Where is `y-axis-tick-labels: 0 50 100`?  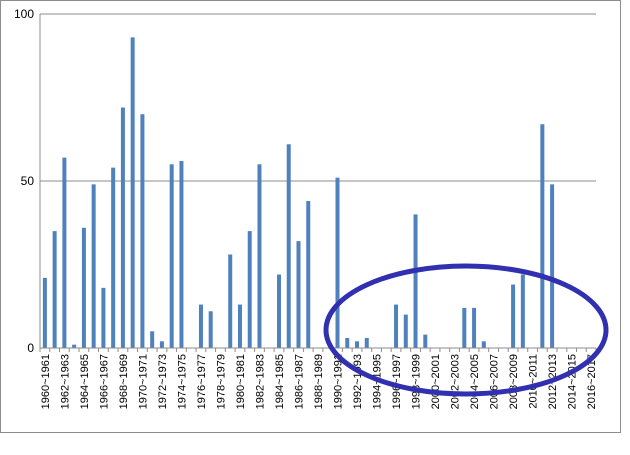 y-axis-tick-labels: 0 50 100 is located at coordinates (24, 181).